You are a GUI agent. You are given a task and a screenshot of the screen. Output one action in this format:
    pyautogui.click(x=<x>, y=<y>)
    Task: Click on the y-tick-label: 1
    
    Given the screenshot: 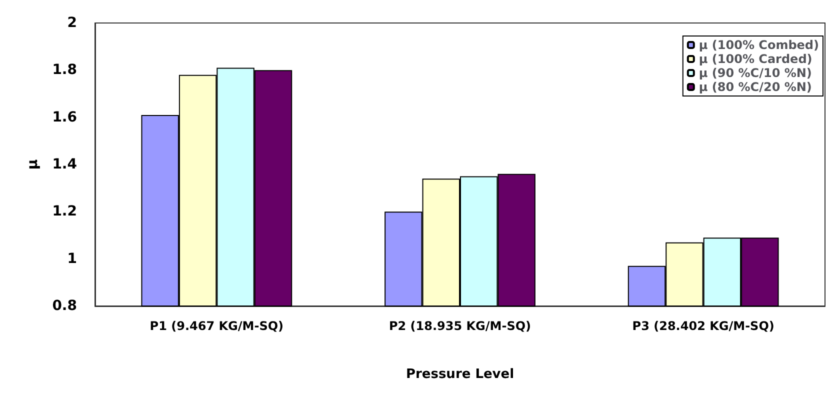 What is the action you would take?
    pyautogui.click(x=72, y=258)
    